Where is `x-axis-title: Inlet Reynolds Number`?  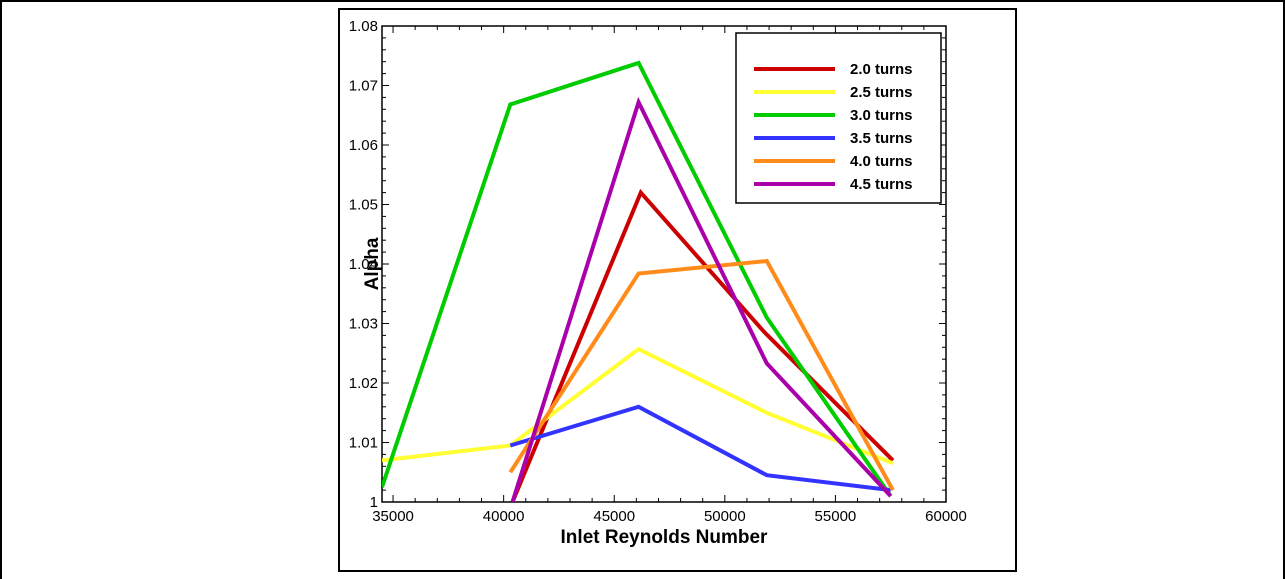
x-axis-title: Inlet Reynolds Number is located at coordinates (665, 537).